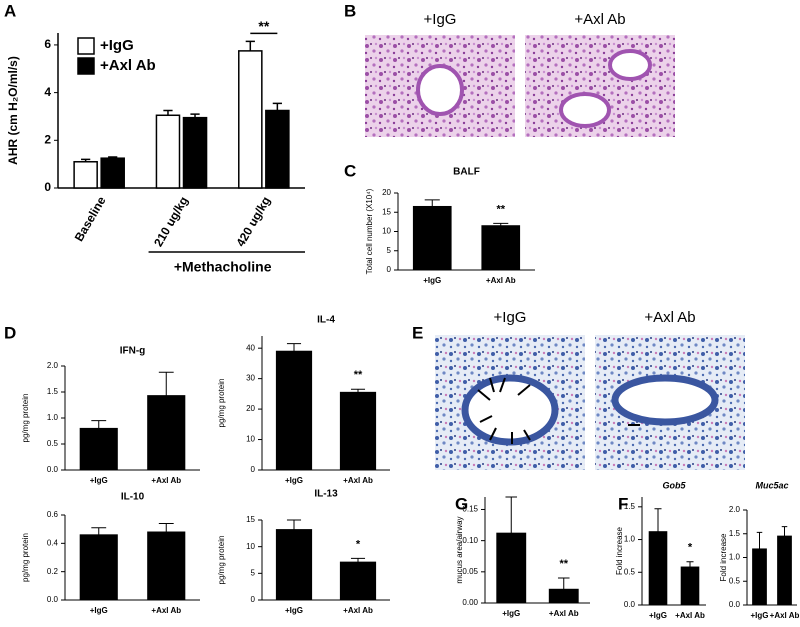 This screenshot has width=800, height=627. What do you see at coordinates (350, 170) in the screenshot?
I see `panel-letter: C` at bounding box center [350, 170].